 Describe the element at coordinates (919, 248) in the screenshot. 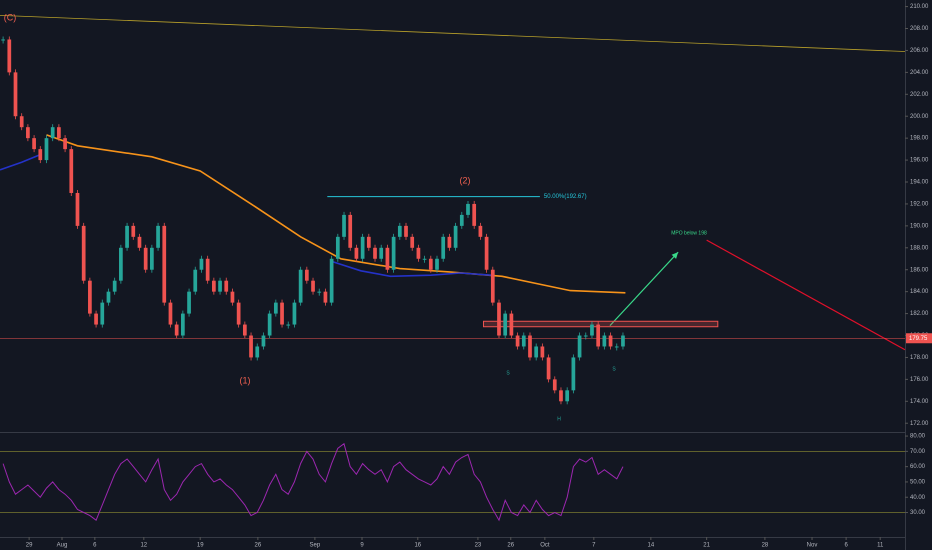

I see `y-tick-label: 188.00` at that location.